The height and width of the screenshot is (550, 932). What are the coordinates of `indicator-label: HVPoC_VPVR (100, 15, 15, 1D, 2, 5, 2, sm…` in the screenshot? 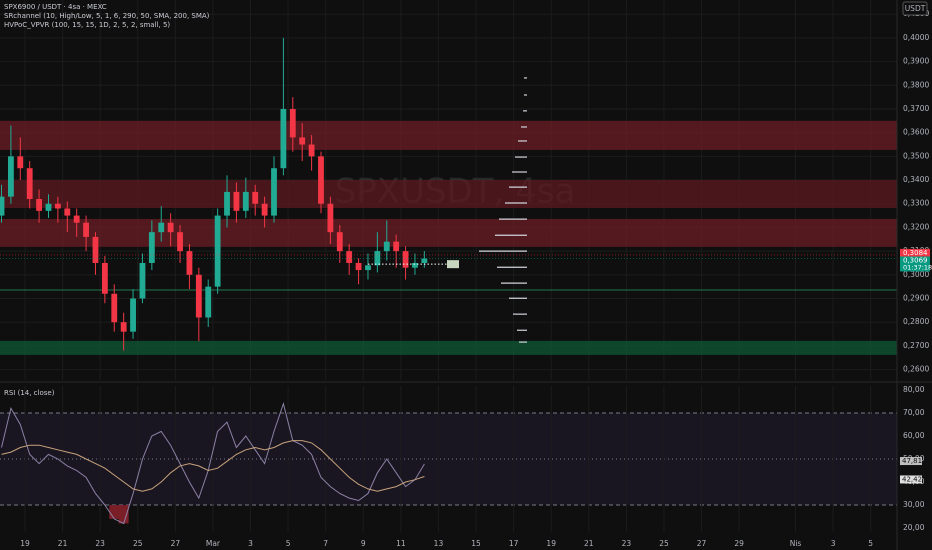 It's located at (87, 25).